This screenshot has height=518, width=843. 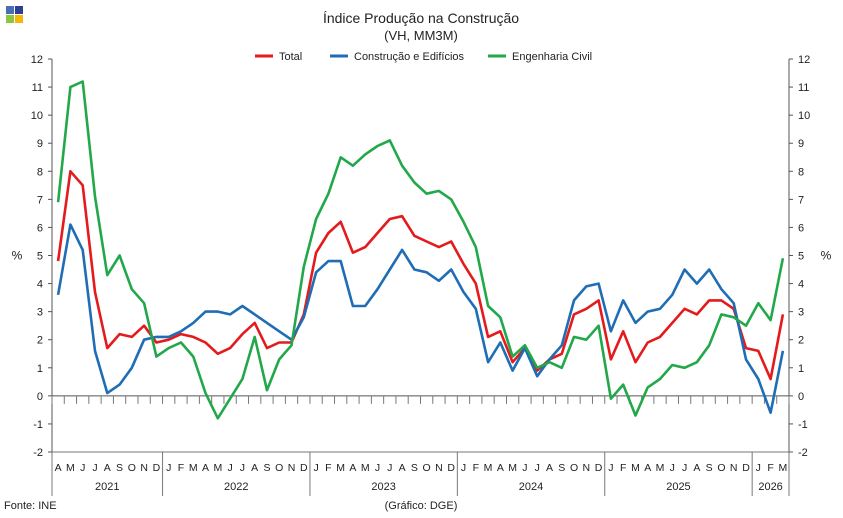 What do you see at coordinates (803, 425) in the screenshot?
I see `y-tick-label-right: -1` at bounding box center [803, 425].